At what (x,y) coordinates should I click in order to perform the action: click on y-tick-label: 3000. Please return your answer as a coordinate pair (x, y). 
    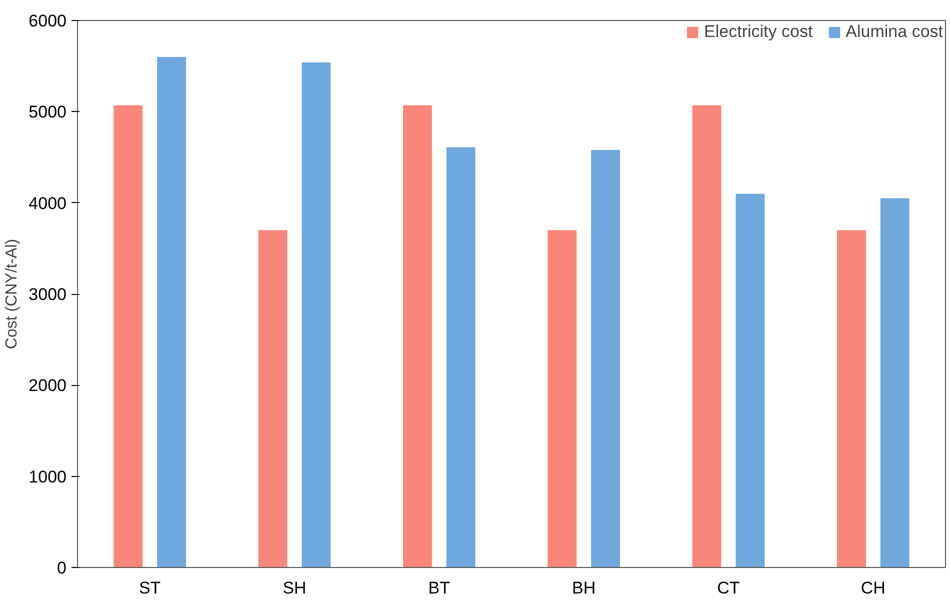
    Looking at the image, I should click on (47, 294).